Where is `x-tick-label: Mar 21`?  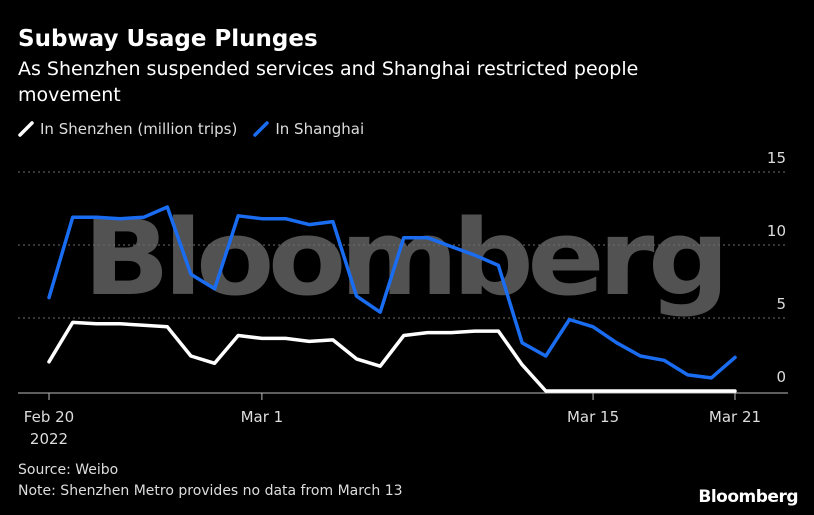 x-tick-label: Mar 21 is located at coordinates (735, 417).